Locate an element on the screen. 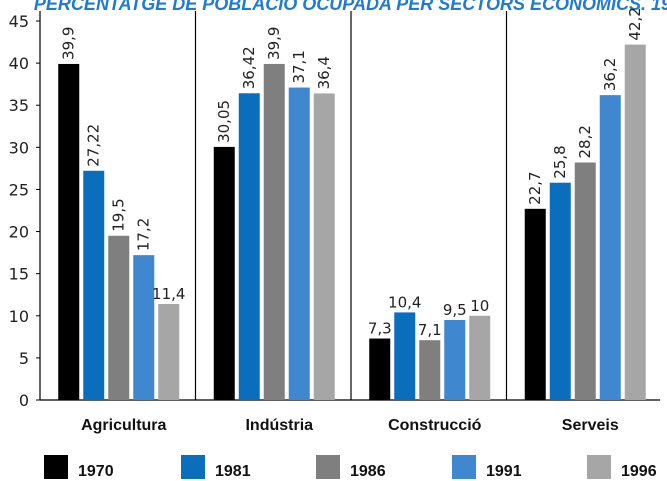 The width and height of the screenshot is (667, 481). data-label: 11,4 is located at coordinates (168, 294).